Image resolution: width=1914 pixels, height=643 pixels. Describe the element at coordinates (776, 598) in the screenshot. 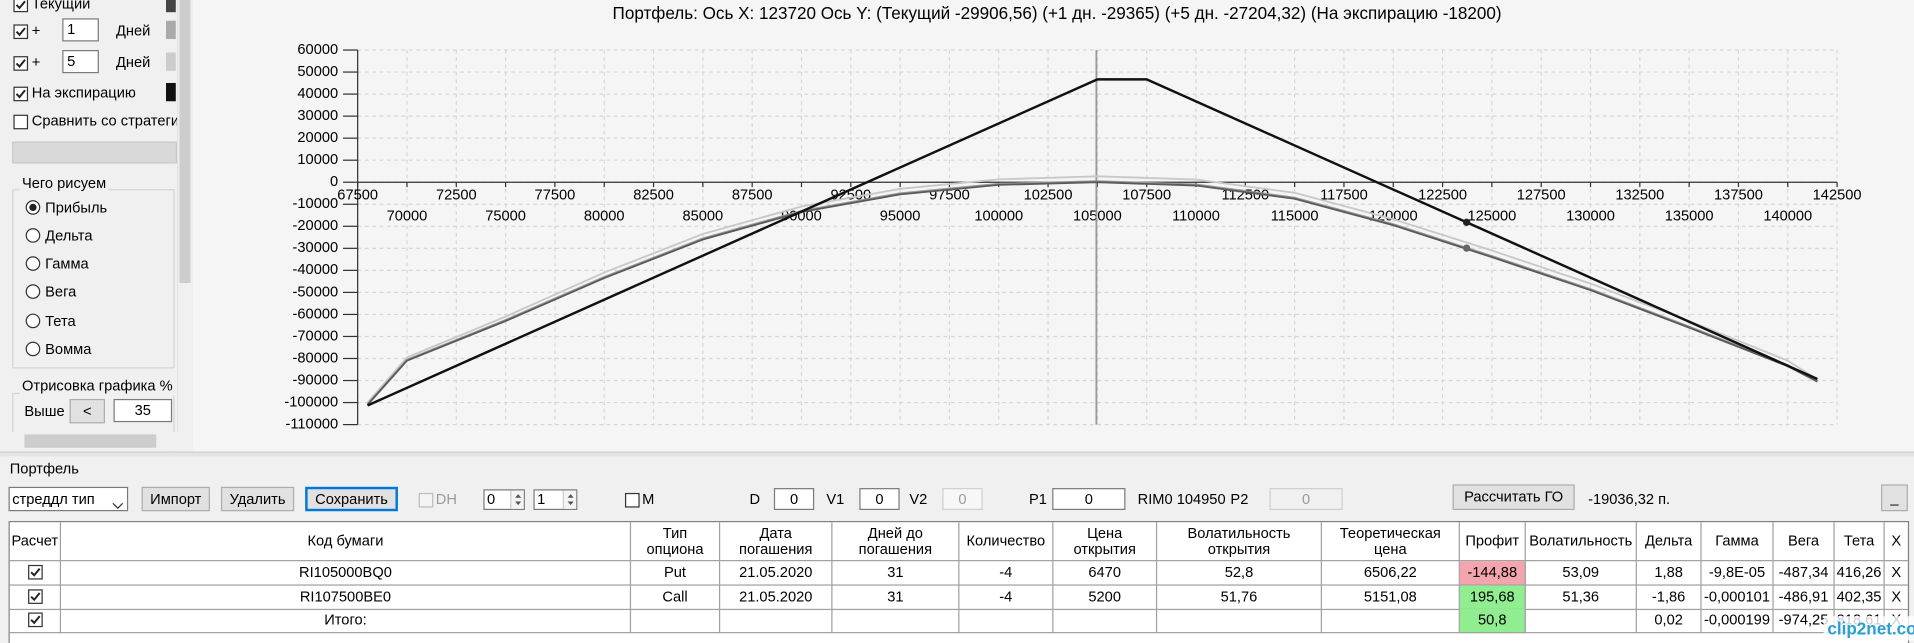

I see `cell: 21.05.2020` at that location.